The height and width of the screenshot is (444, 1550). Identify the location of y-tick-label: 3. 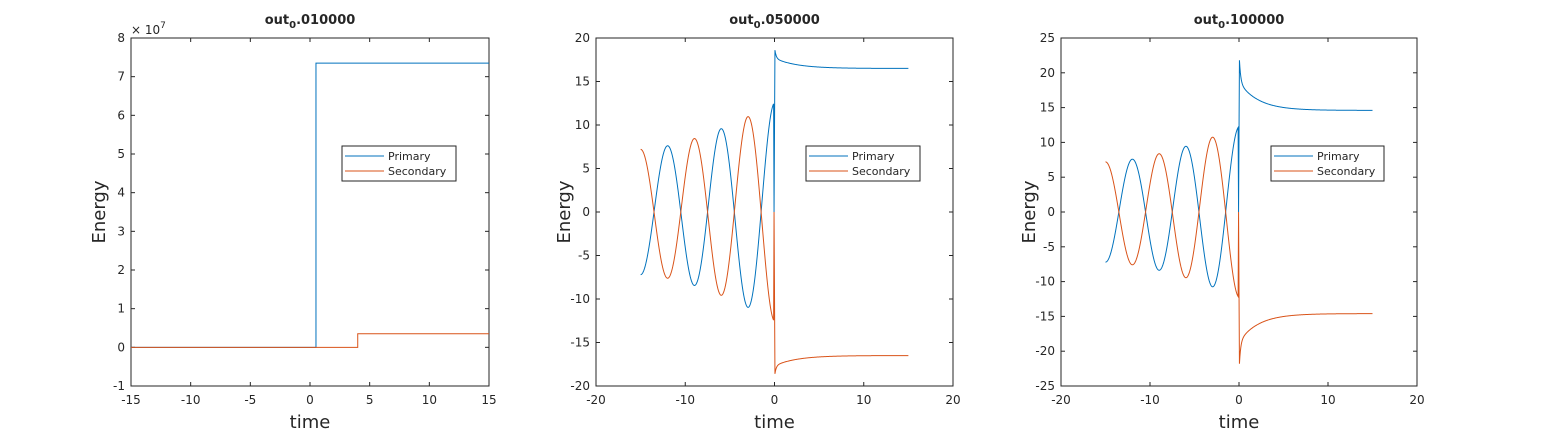
(121, 231).